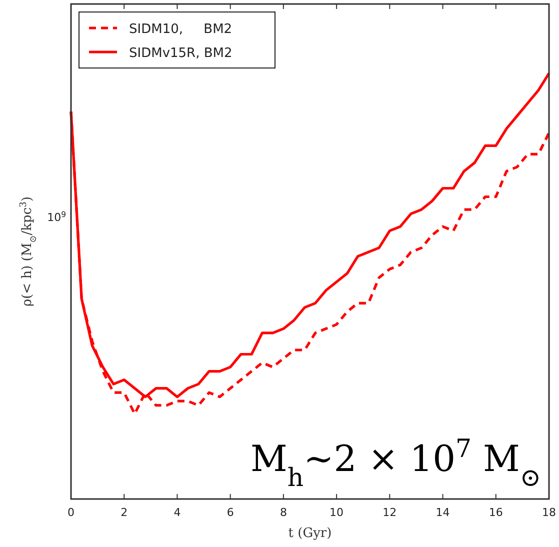 This screenshot has width=559, height=547. Describe the element at coordinates (56, 217) in the screenshot. I see `text: 10$^{9}$` at that location.